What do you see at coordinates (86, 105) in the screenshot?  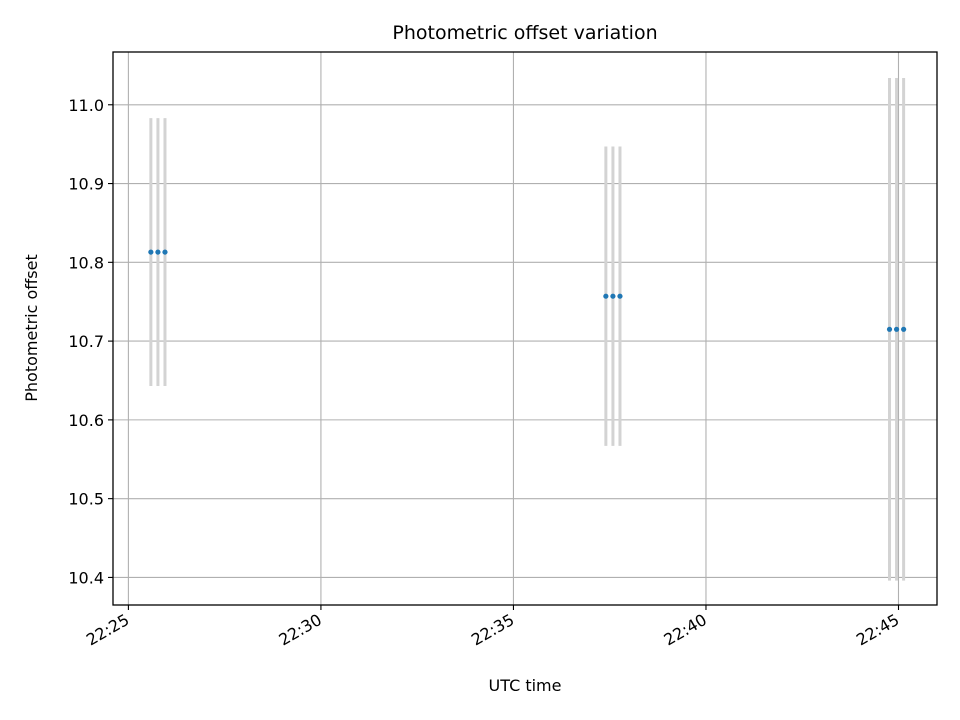 I see `y-tick-label: 11.0` at bounding box center [86, 105].